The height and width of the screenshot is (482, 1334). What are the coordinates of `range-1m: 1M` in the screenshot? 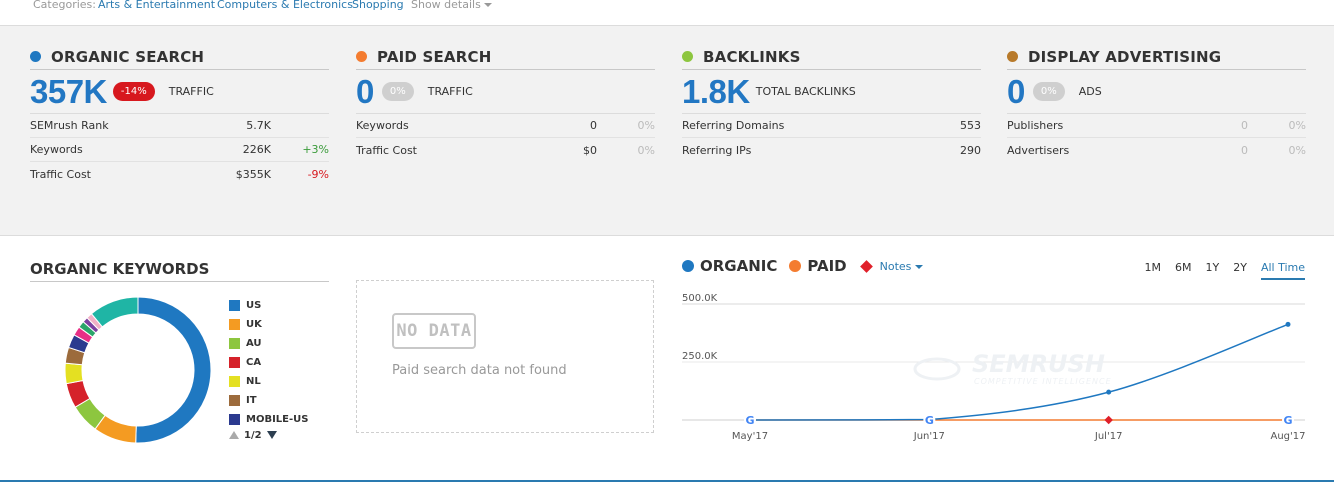 It's located at (1153, 267).